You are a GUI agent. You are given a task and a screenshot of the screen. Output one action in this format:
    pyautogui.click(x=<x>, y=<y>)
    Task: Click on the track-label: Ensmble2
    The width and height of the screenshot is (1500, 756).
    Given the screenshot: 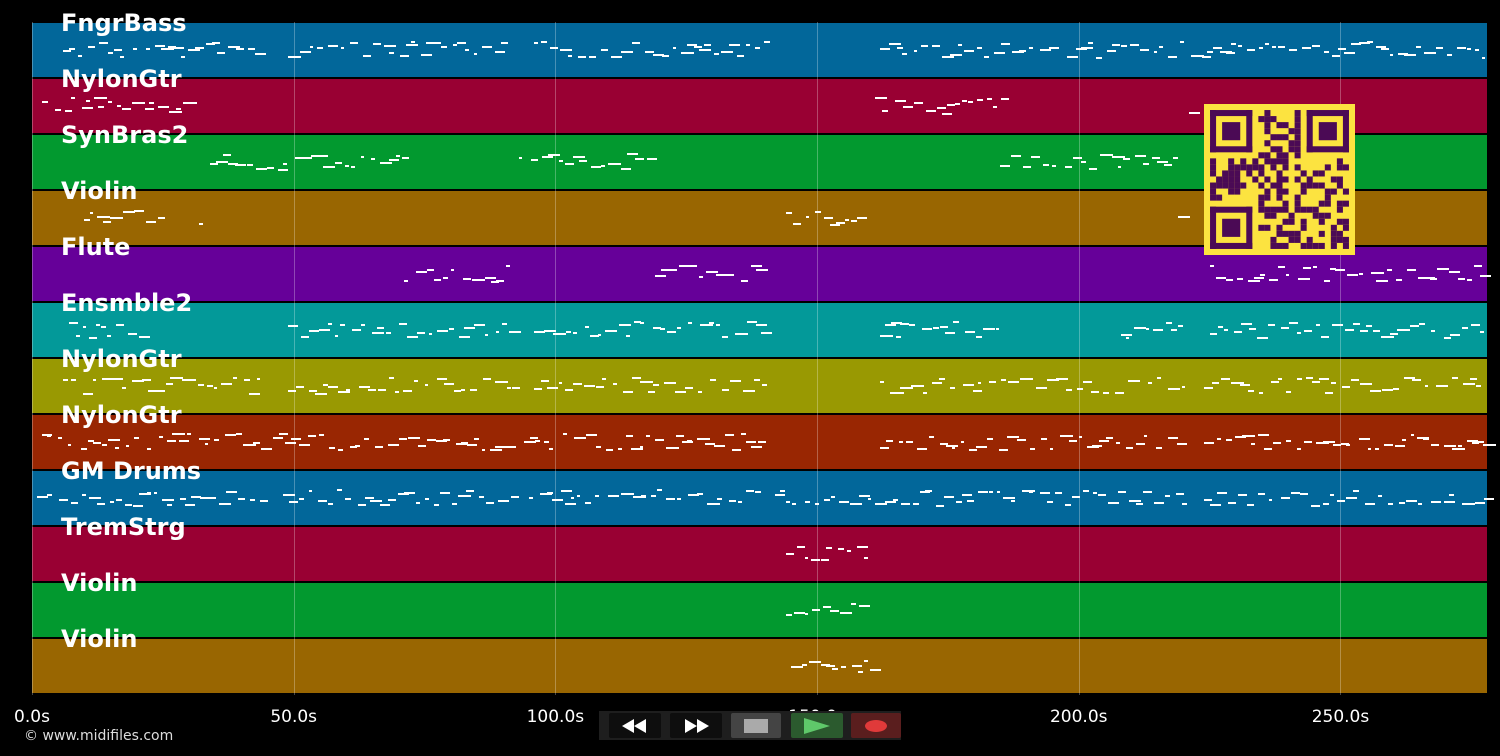 What is the action you would take?
    pyautogui.click(x=127, y=303)
    